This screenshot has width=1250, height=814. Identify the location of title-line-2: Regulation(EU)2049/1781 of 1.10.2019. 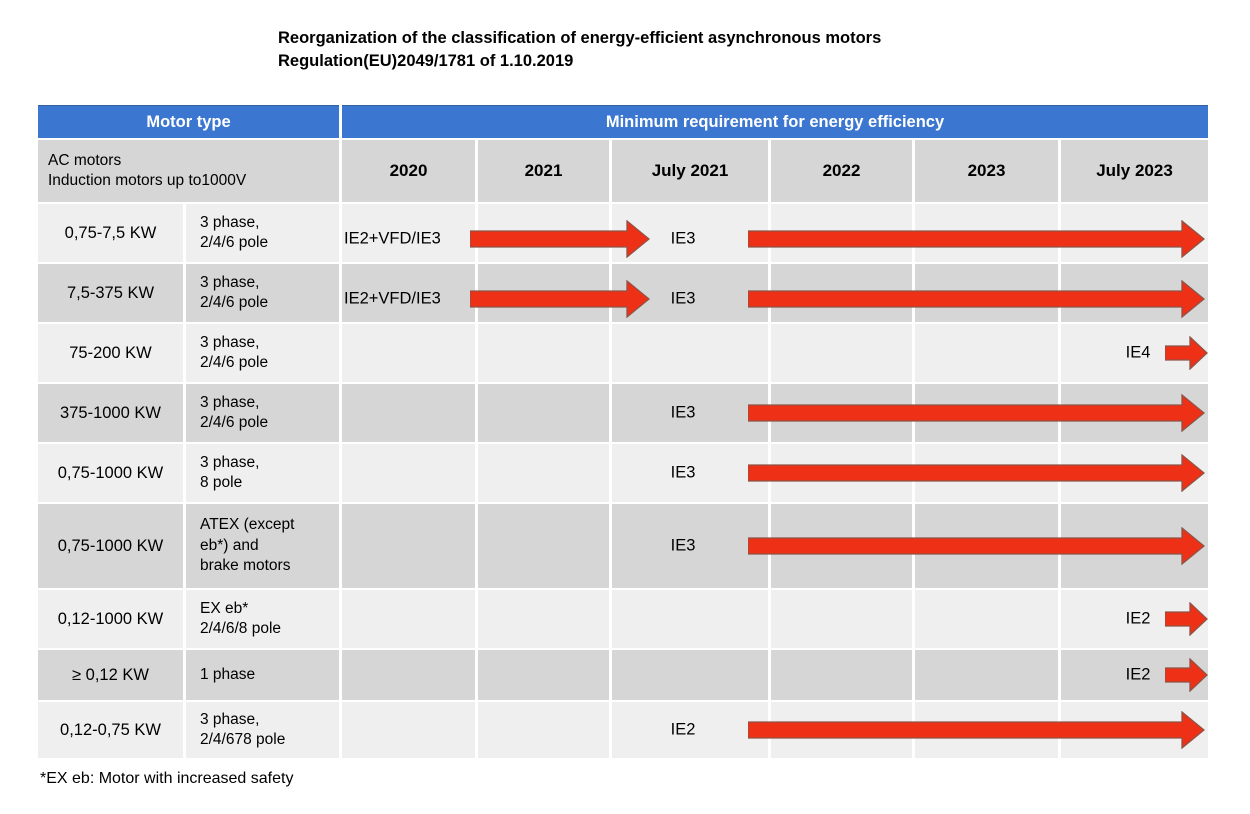
(426, 61).